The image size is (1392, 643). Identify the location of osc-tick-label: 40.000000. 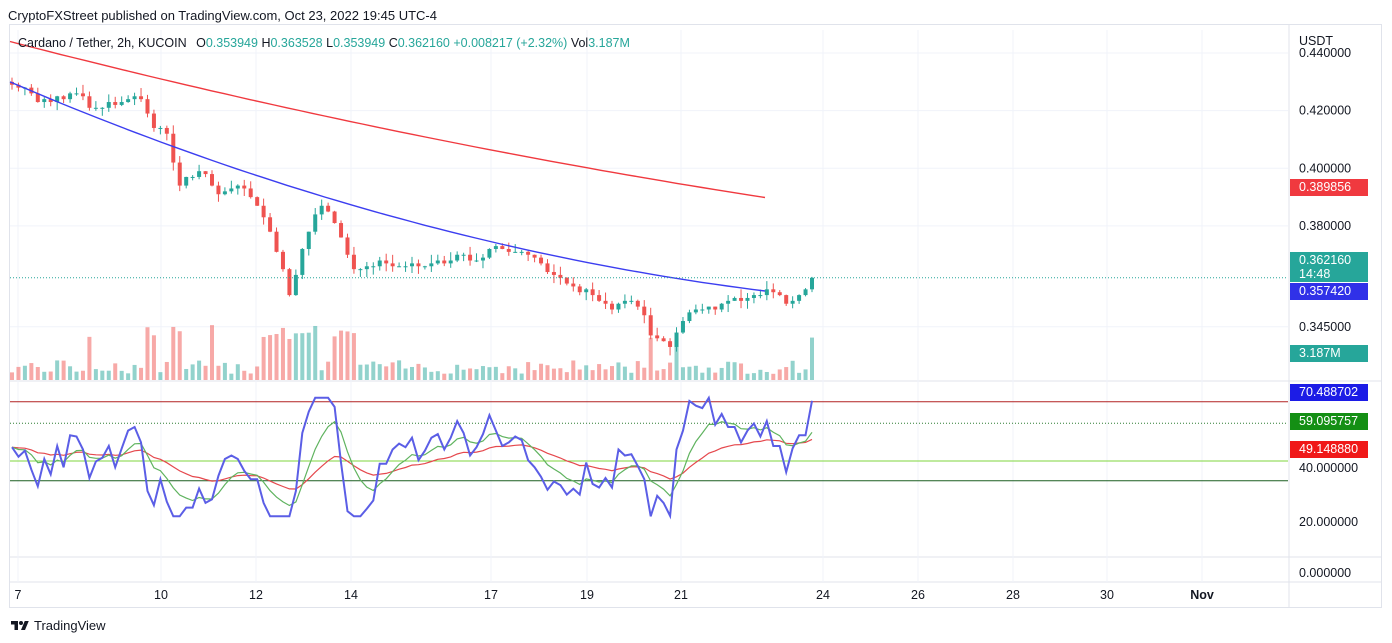
(1328, 468).